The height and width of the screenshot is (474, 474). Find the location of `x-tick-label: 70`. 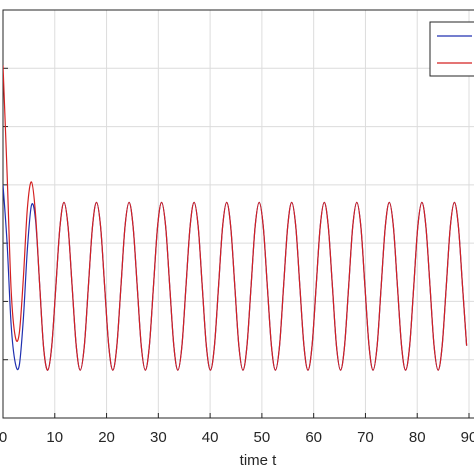

x-tick-label: 70 is located at coordinates (365, 437).